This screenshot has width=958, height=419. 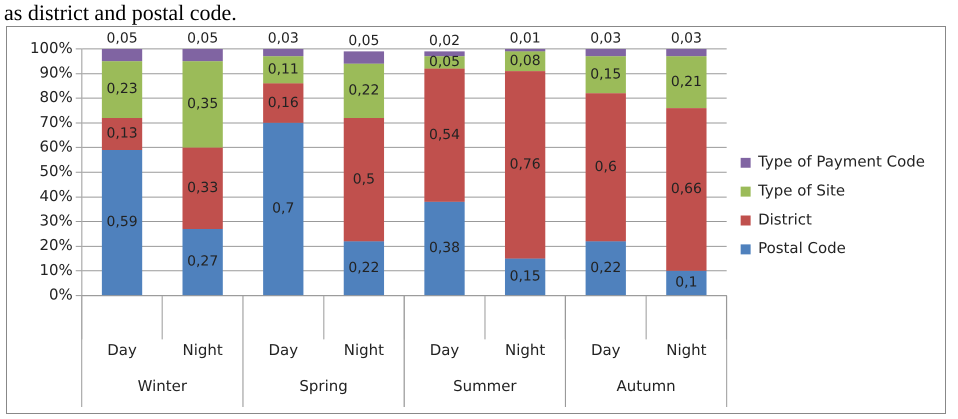 I want to click on text: Autumn, so click(x=646, y=386).